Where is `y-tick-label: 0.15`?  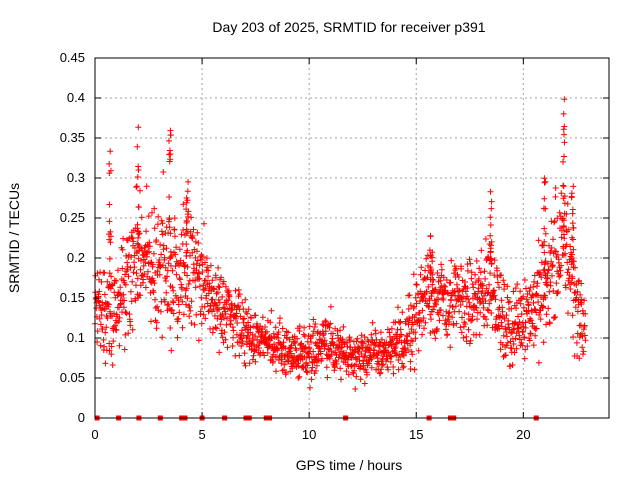 y-tick-label: 0.15 is located at coordinates (72, 297).